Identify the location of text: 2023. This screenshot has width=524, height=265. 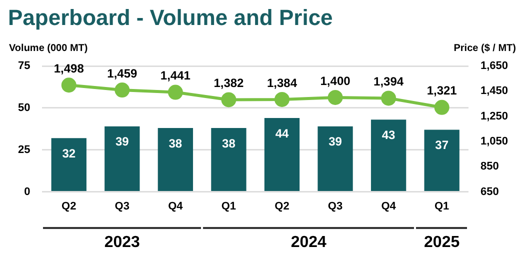
(122, 242).